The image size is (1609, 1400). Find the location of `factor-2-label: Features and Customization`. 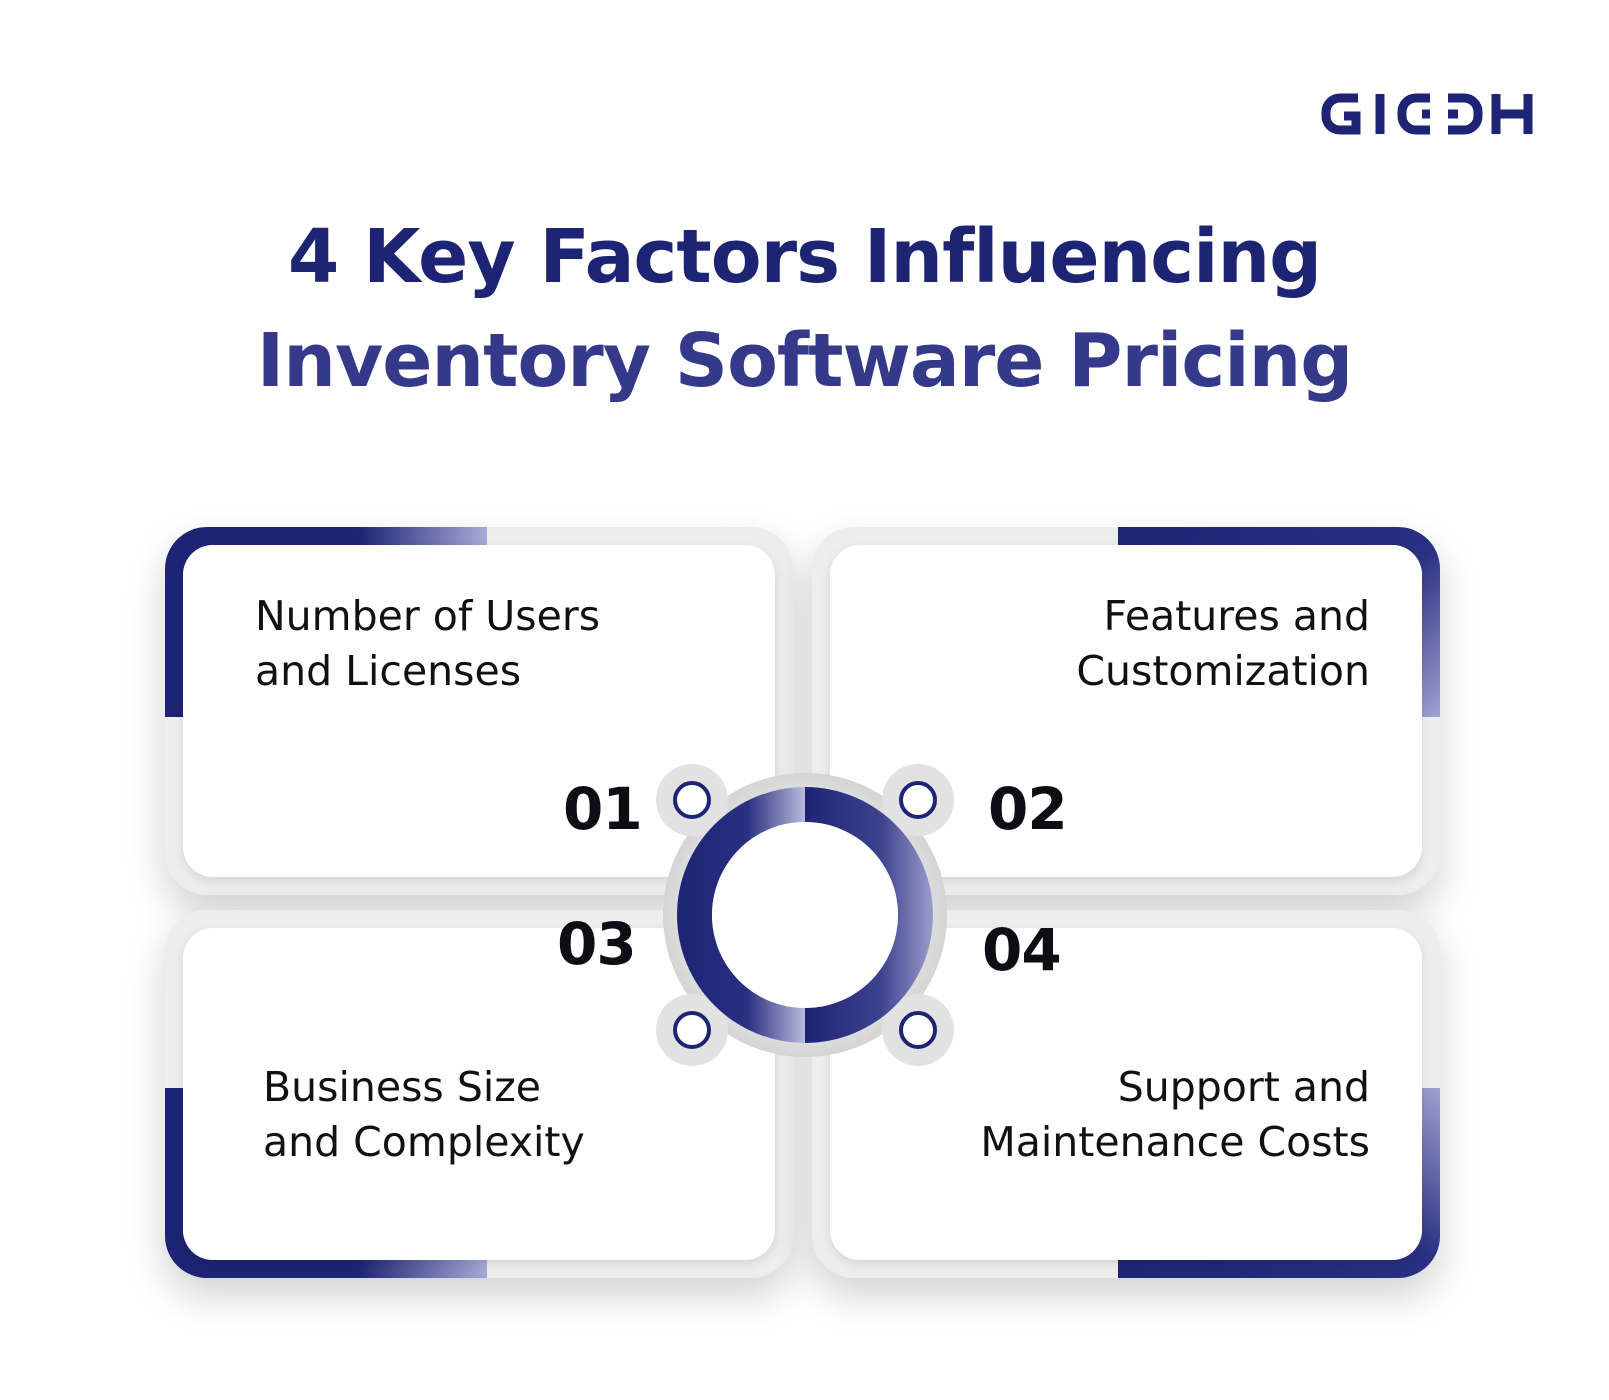

factor-2-label: Features and Customization is located at coordinates (1223, 644).